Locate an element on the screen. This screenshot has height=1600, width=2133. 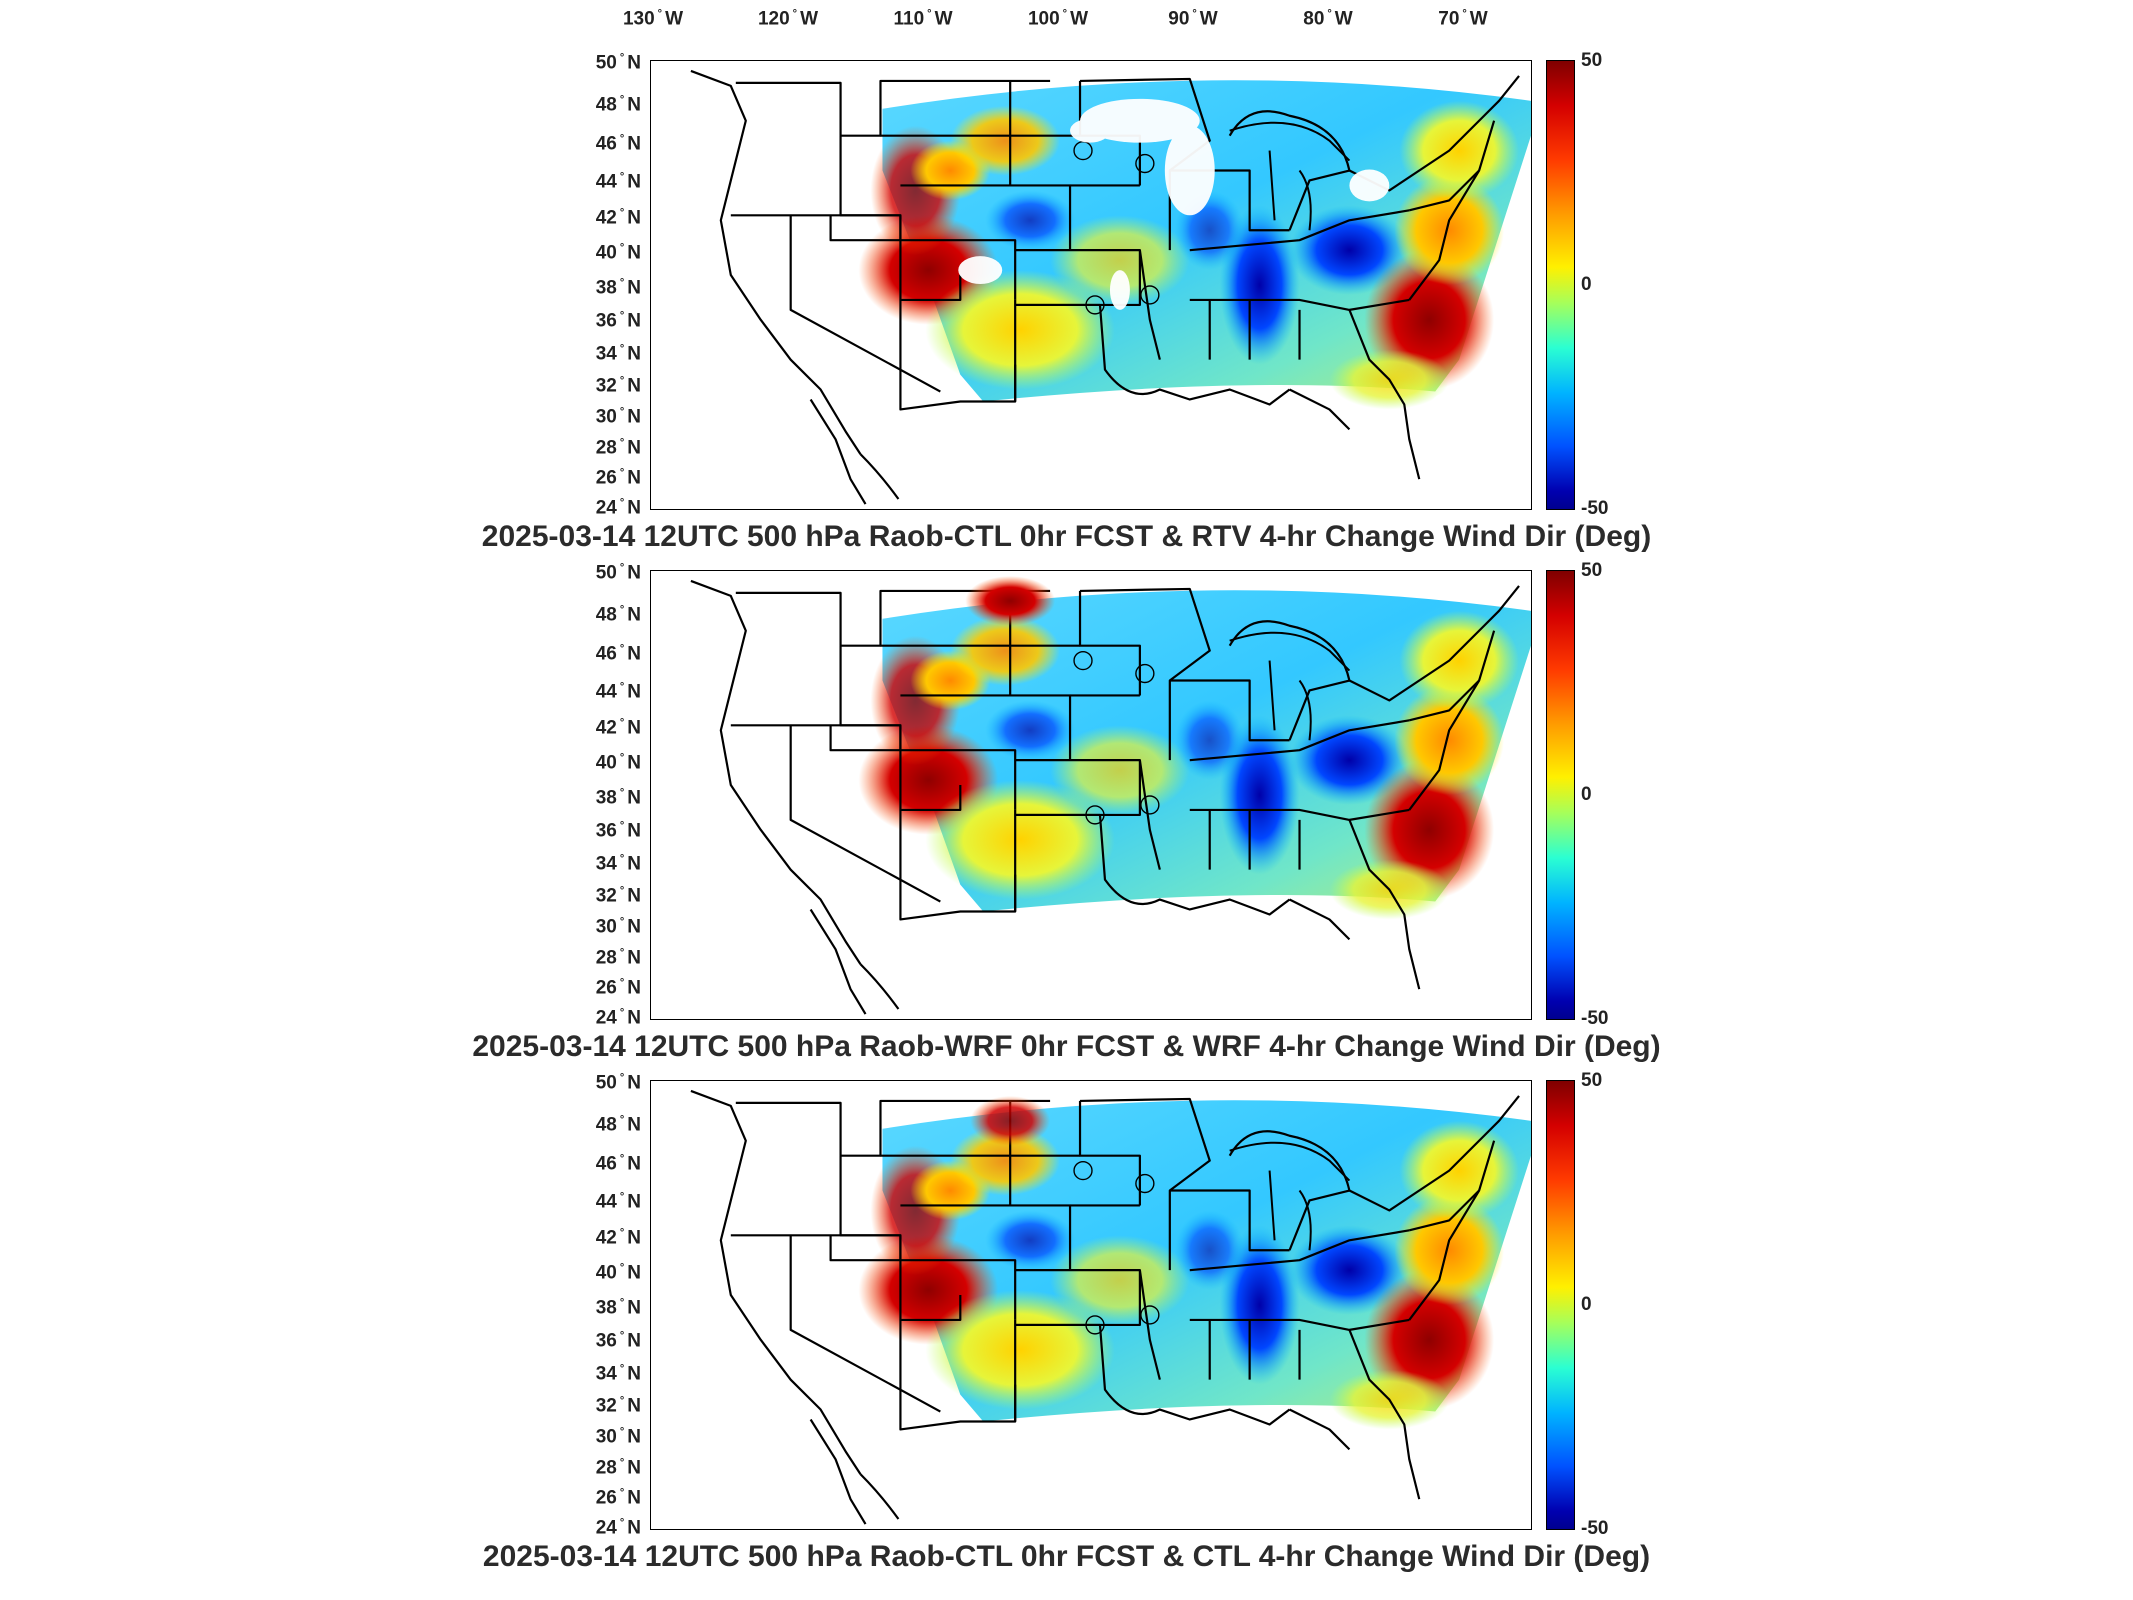
lon-label-80w: 80 ° W is located at coordinates (1328, 19).